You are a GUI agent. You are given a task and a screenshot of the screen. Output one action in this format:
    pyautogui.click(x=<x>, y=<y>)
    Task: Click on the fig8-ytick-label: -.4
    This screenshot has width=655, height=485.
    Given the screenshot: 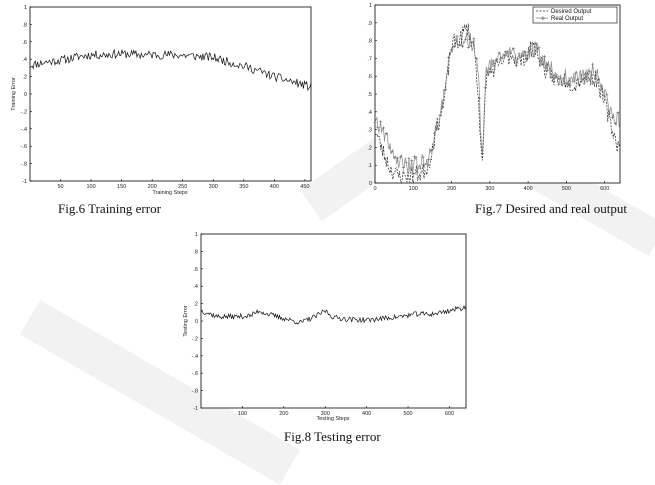 What is the action you would take?
    pyautogui.click(x=195, y=357)
    